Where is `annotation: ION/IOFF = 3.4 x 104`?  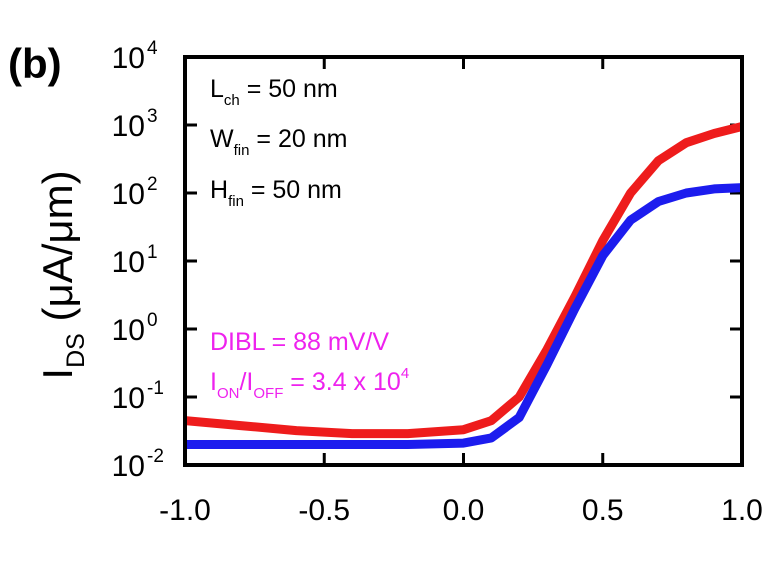
annotation: ION/IOFF = 3.4 x 104 is located at coordinates (309, 383).